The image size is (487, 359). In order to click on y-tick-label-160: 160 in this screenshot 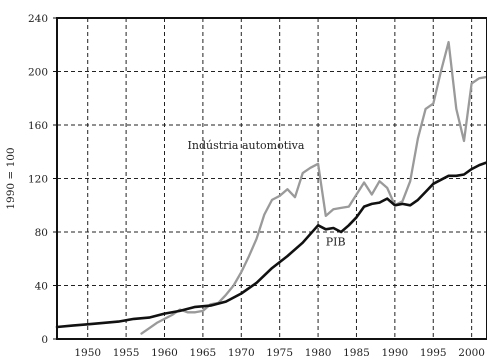, I will do `click(38, 126)`.